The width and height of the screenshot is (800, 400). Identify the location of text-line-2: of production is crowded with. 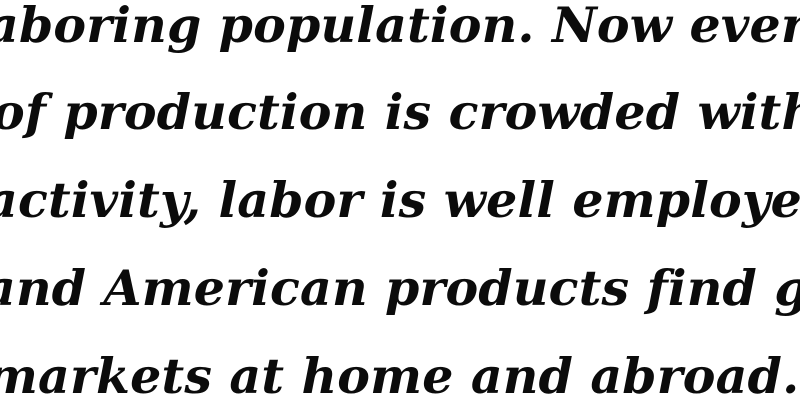
(400, 112).